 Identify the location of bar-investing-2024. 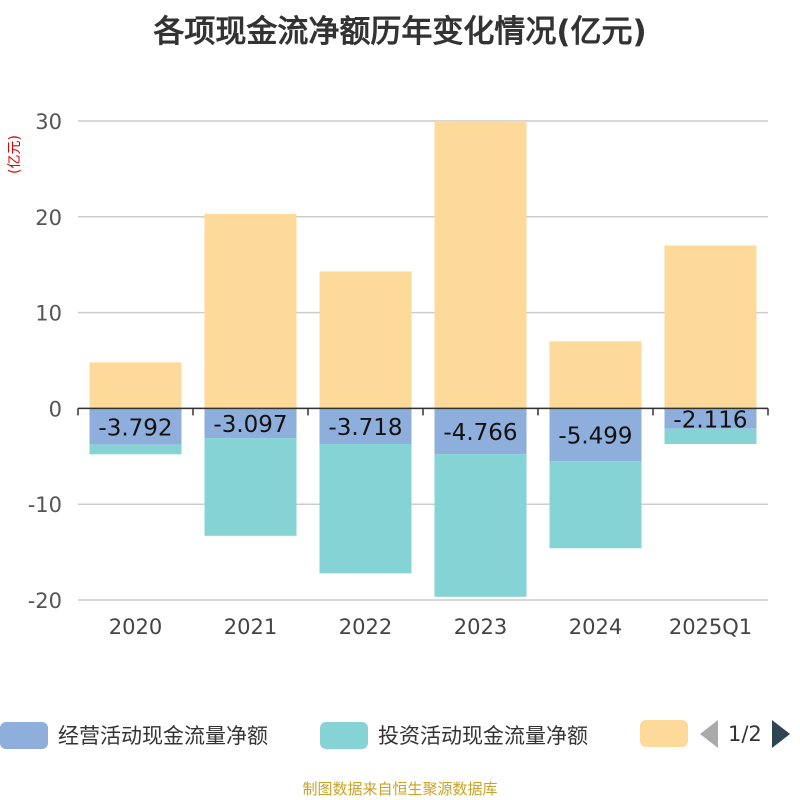
(595, 505).